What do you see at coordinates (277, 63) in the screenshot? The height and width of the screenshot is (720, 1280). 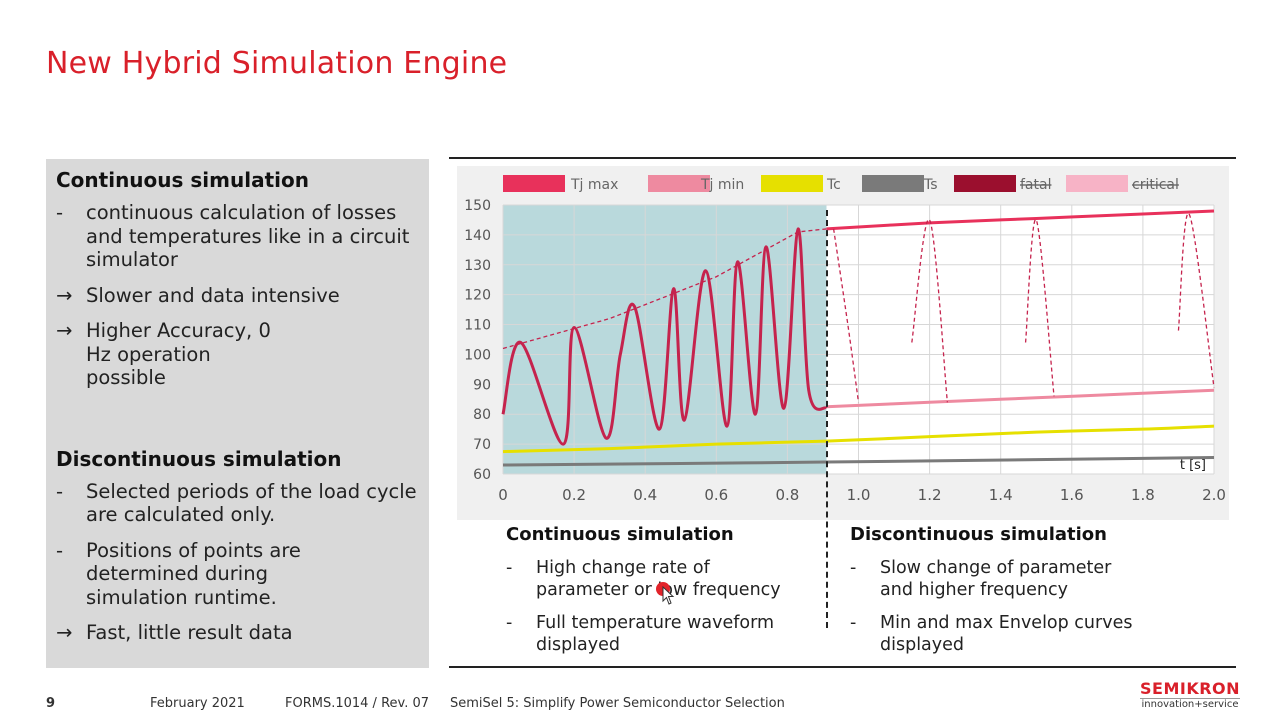 I see `slide-title: New Hybrid Simulation Engine` at bounding box center [277, 63].